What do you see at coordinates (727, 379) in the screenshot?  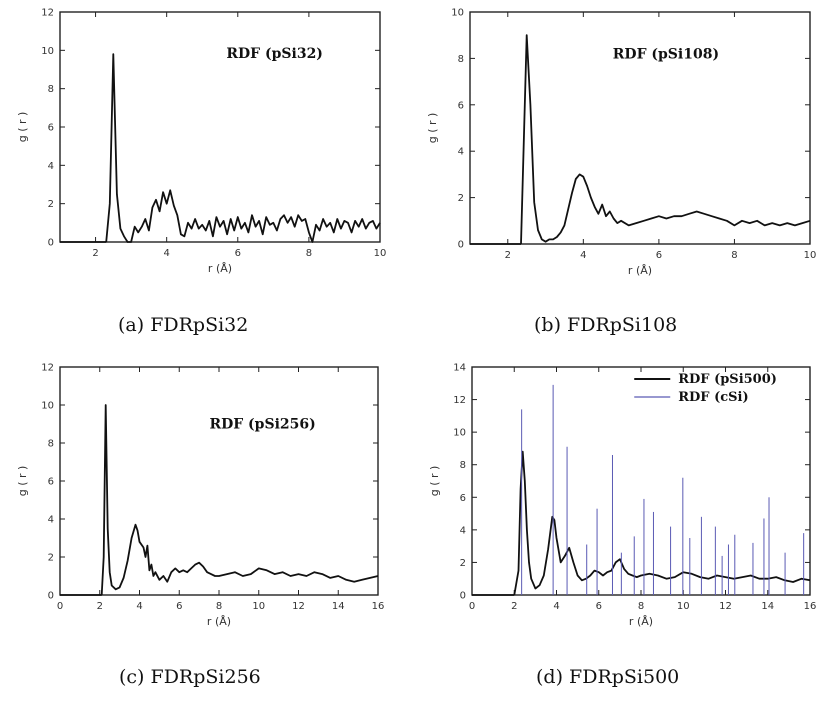 I see `legend-label: RDF (pSi500)` at bounding box center [727, 379].